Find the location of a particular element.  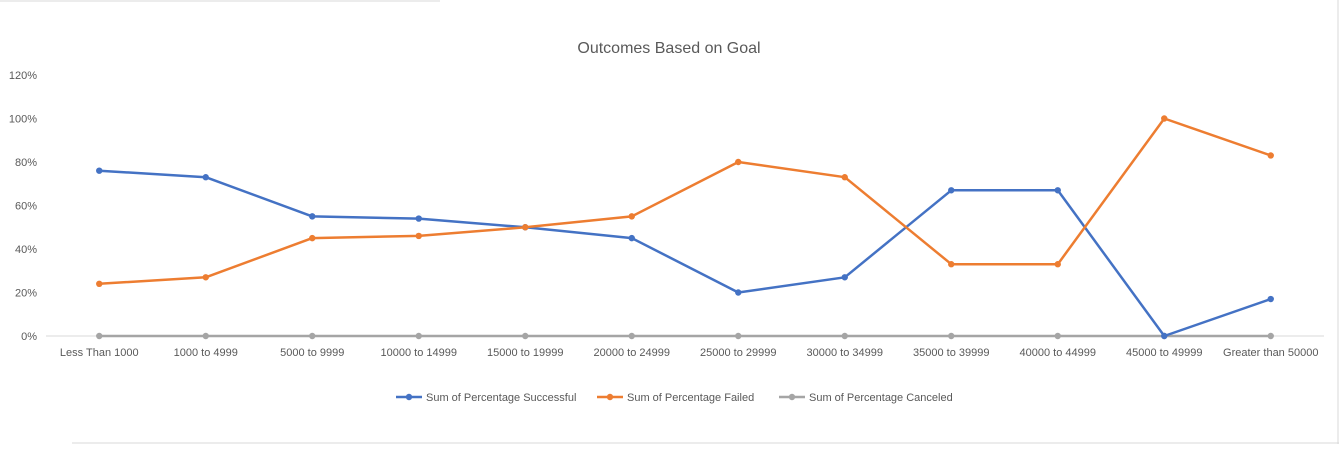

x-tick-label: Greater than 50000 is located at coordinates (1270, 353).